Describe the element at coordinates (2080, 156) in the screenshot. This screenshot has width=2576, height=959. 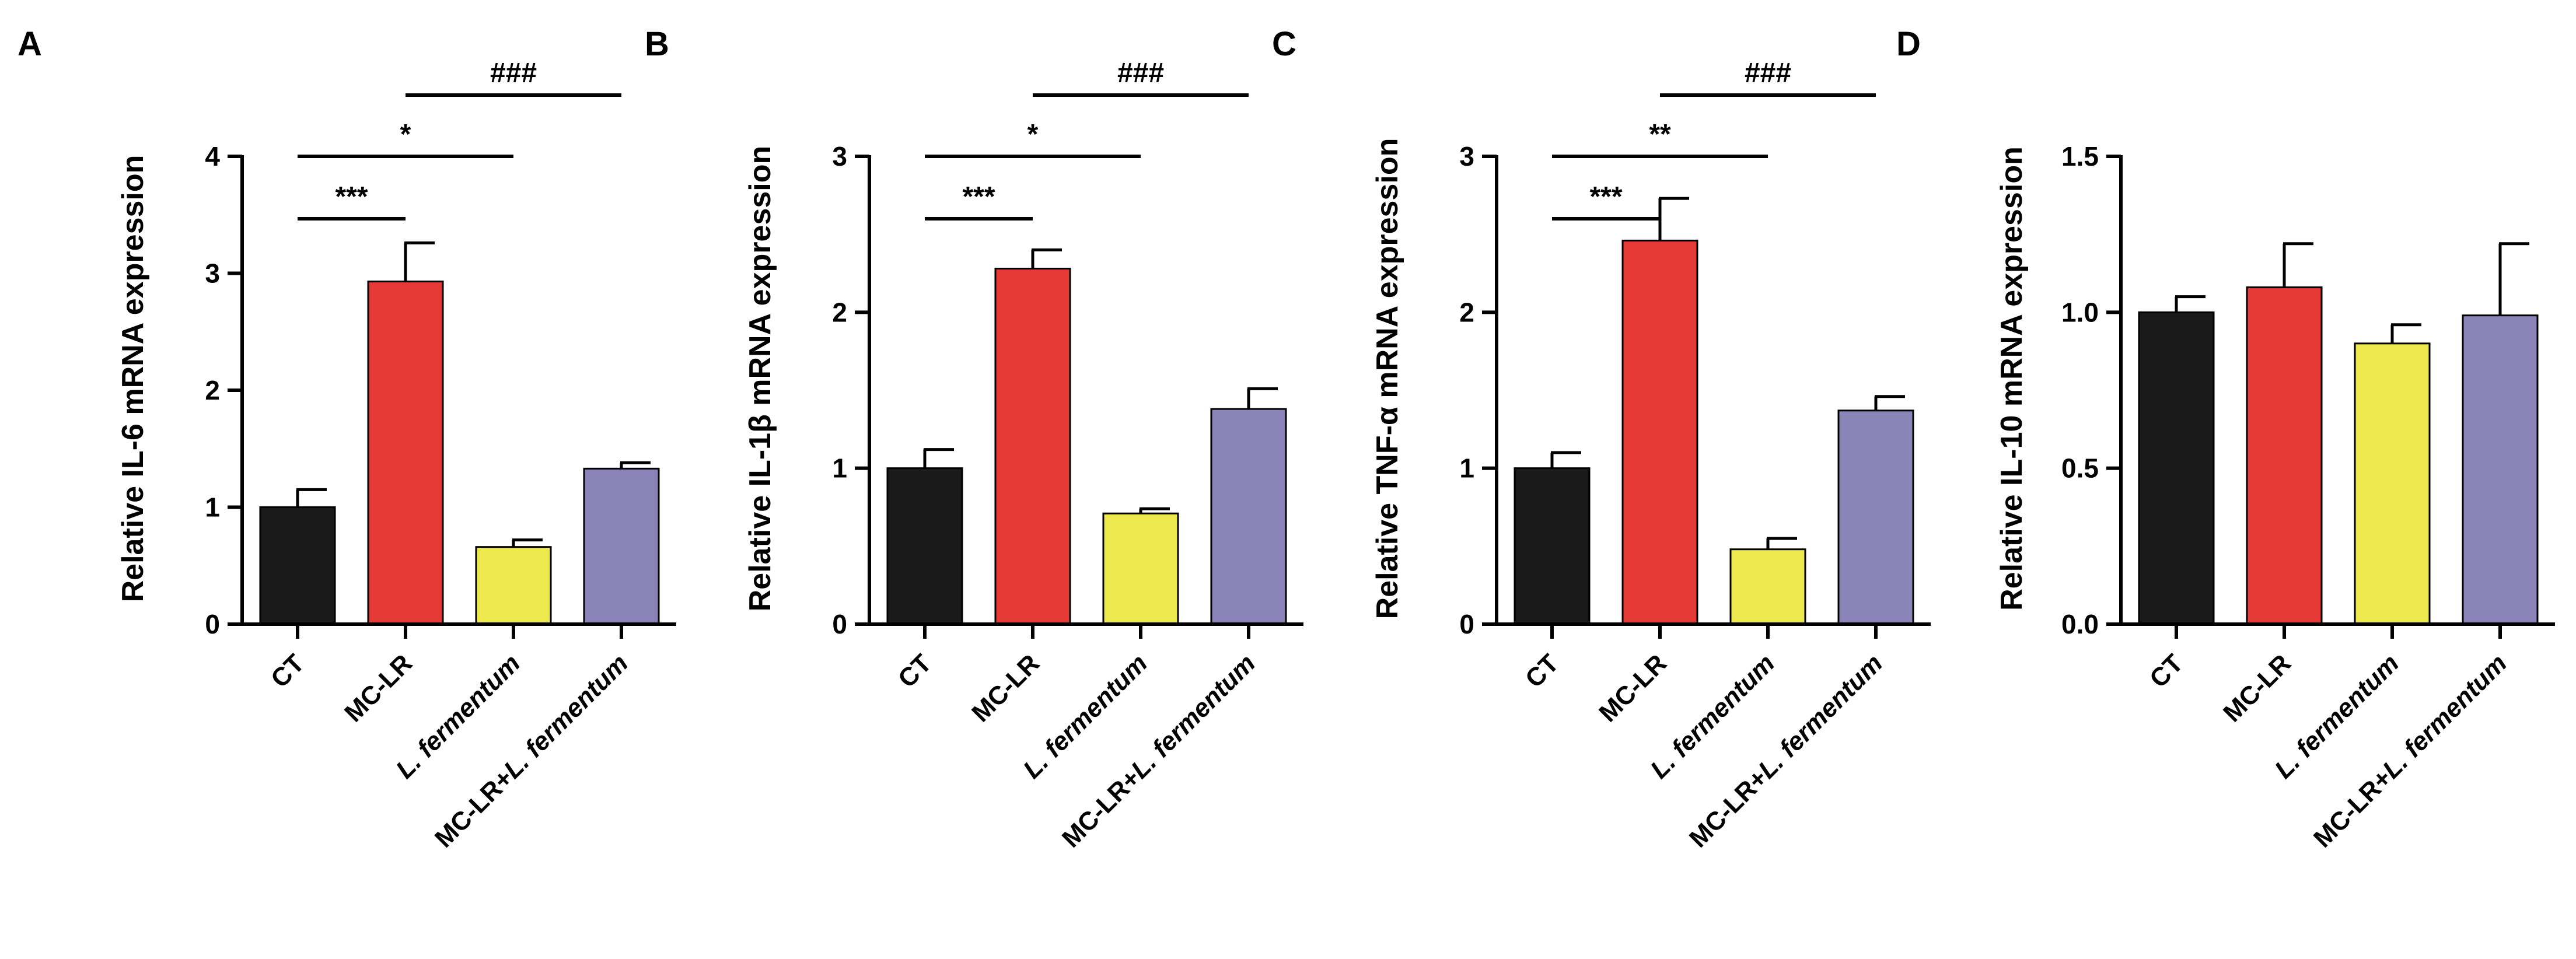
I see `y-tick-label: 1.5` at that location.